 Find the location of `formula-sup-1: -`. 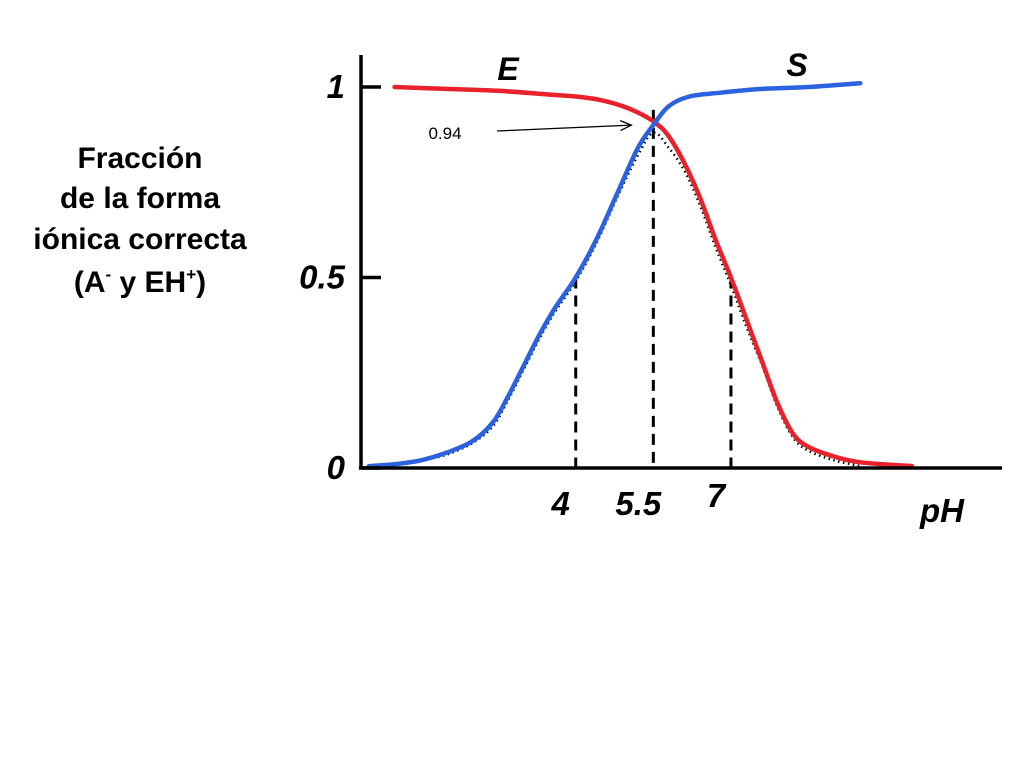

formula-sup-1: - is located at coordinates (109, 274).